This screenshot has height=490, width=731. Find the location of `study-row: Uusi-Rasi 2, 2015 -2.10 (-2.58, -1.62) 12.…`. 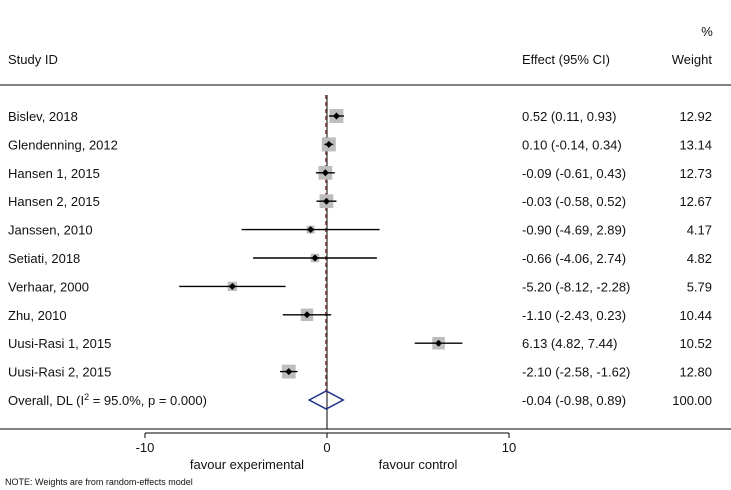

study-row: Uusi-Rasi 2, 2015 -2.10 (-2.58, -1.62) 12.… is located at coordinates (360, 372).